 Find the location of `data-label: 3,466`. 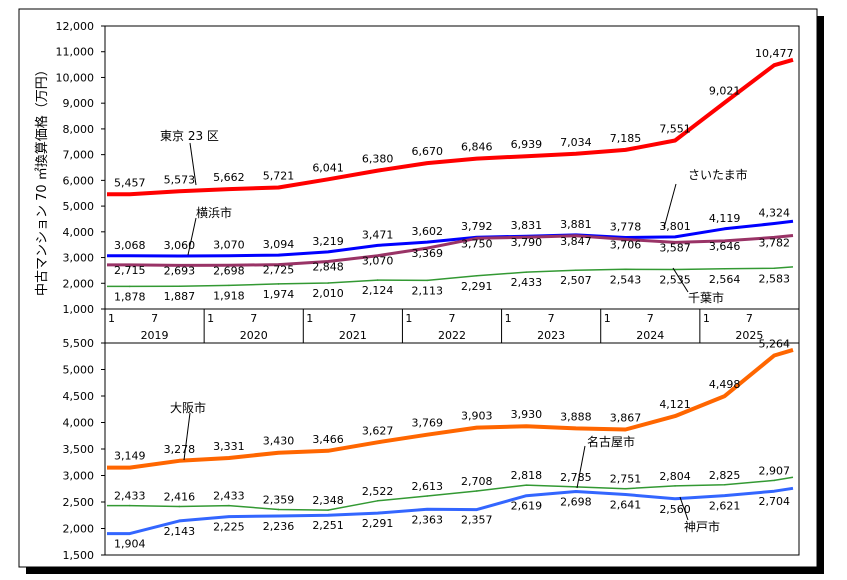

data-label: 3,466 is located at coordinates (328, 439).